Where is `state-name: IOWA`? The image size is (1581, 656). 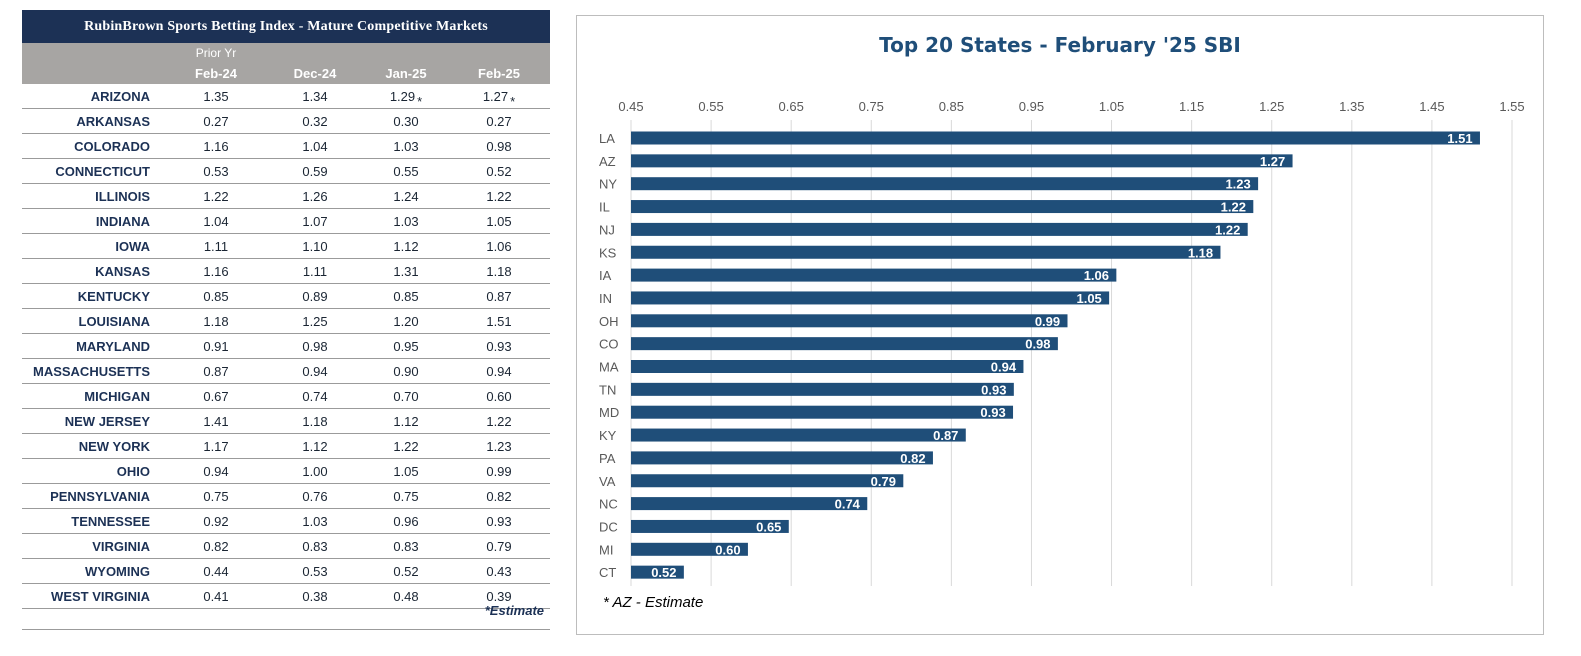 state-name: IOWA is located at coordinates (132, 246).